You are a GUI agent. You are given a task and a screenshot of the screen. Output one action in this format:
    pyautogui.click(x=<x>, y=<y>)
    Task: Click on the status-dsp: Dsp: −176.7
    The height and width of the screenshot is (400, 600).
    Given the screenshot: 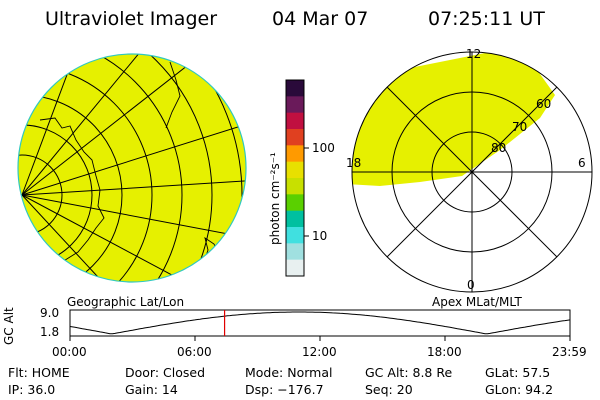 What is the action you would take?
    pyautogui.click(x=284, y=389)
    